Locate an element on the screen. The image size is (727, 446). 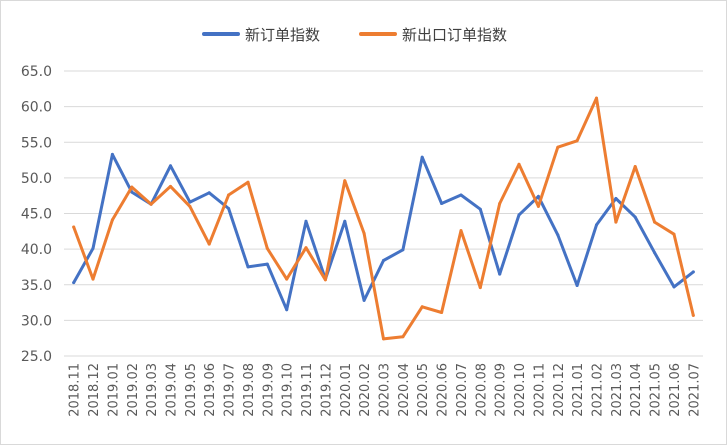
x-tick-label: 2021.06 is located at coordinates (675, 390).